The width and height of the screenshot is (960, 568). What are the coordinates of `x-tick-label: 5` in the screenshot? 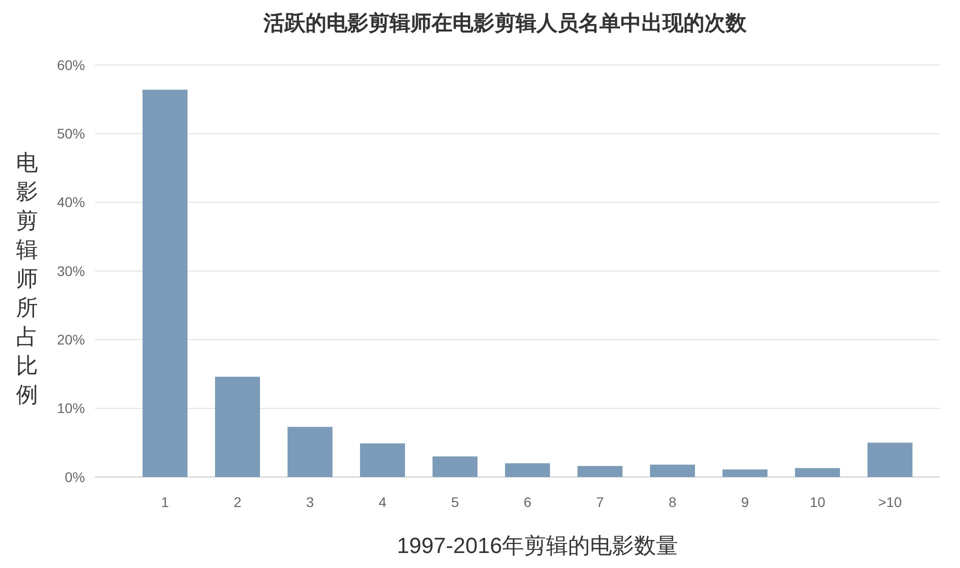 It's located at (455, 502).